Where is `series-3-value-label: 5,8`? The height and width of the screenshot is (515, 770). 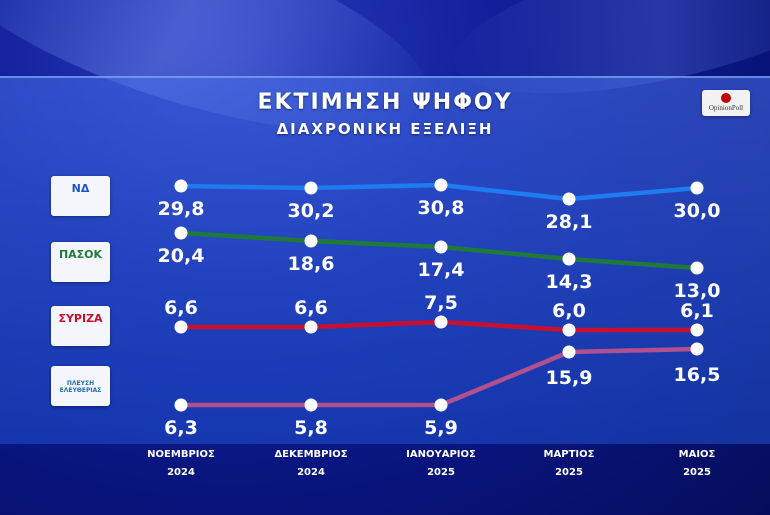
series-3-value-label: 5,8 is located at coordinates (311, 428).